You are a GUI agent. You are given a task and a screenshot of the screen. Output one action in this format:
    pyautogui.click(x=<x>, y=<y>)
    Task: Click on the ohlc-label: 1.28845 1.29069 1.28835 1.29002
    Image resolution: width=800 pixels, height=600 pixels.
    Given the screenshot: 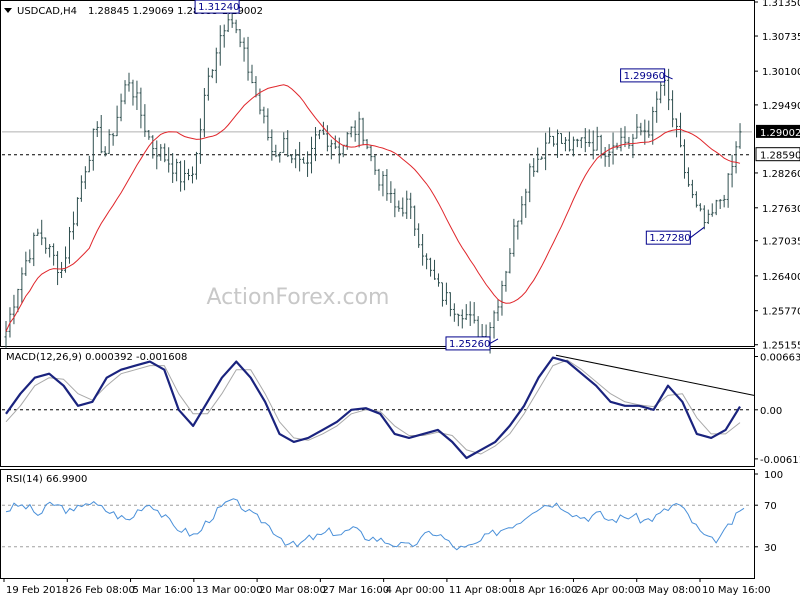 What is the action you would take?
    pyautogui.click(x=175, y=11)
    